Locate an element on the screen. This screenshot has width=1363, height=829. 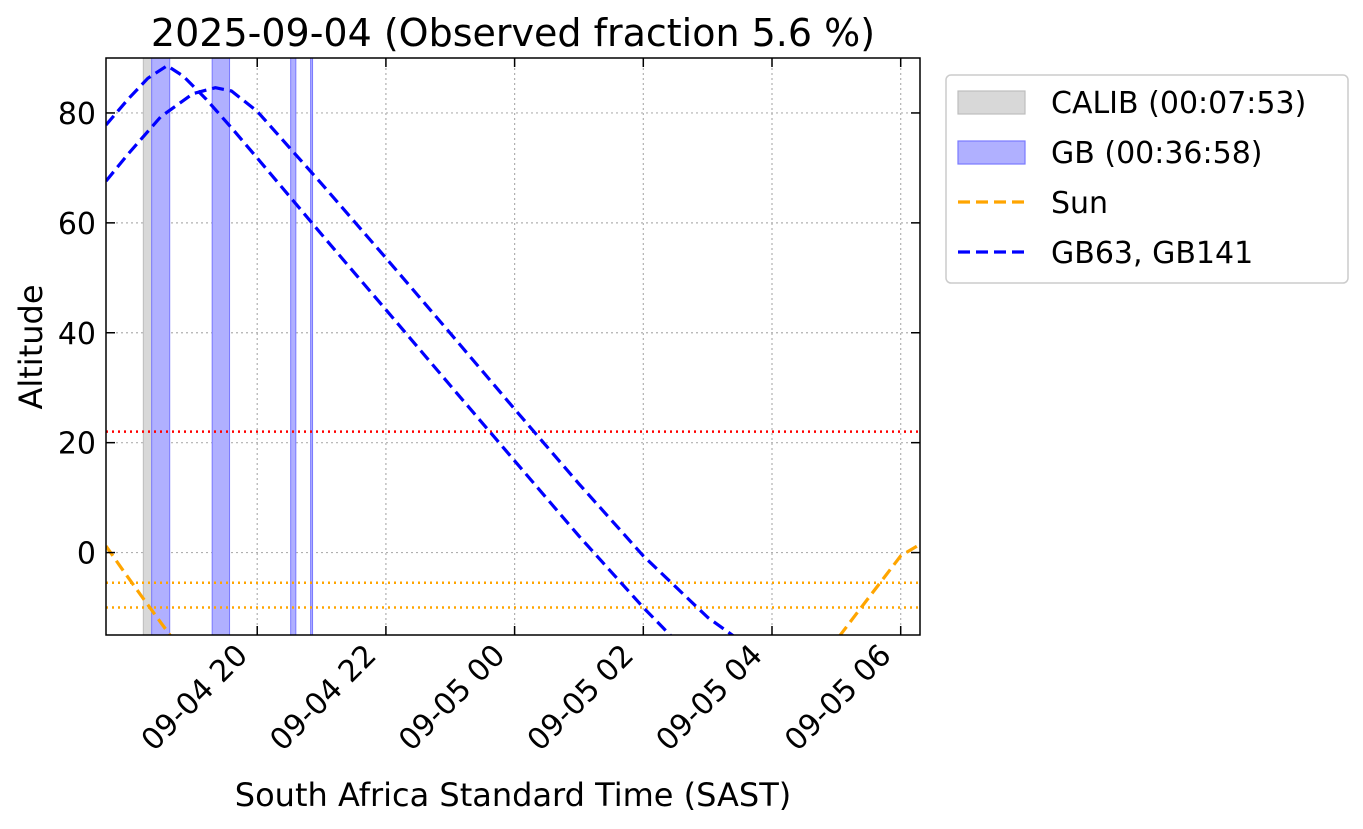
x-tick-label: 09-04 22 is located at coordinates (323, 698).